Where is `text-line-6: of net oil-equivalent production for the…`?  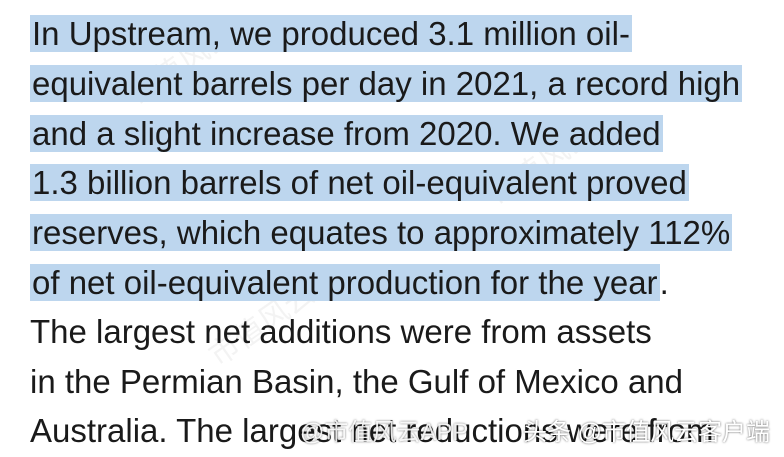 text-line-6: of net oil-equivalent production for the… is located at coordinates (349, 283).